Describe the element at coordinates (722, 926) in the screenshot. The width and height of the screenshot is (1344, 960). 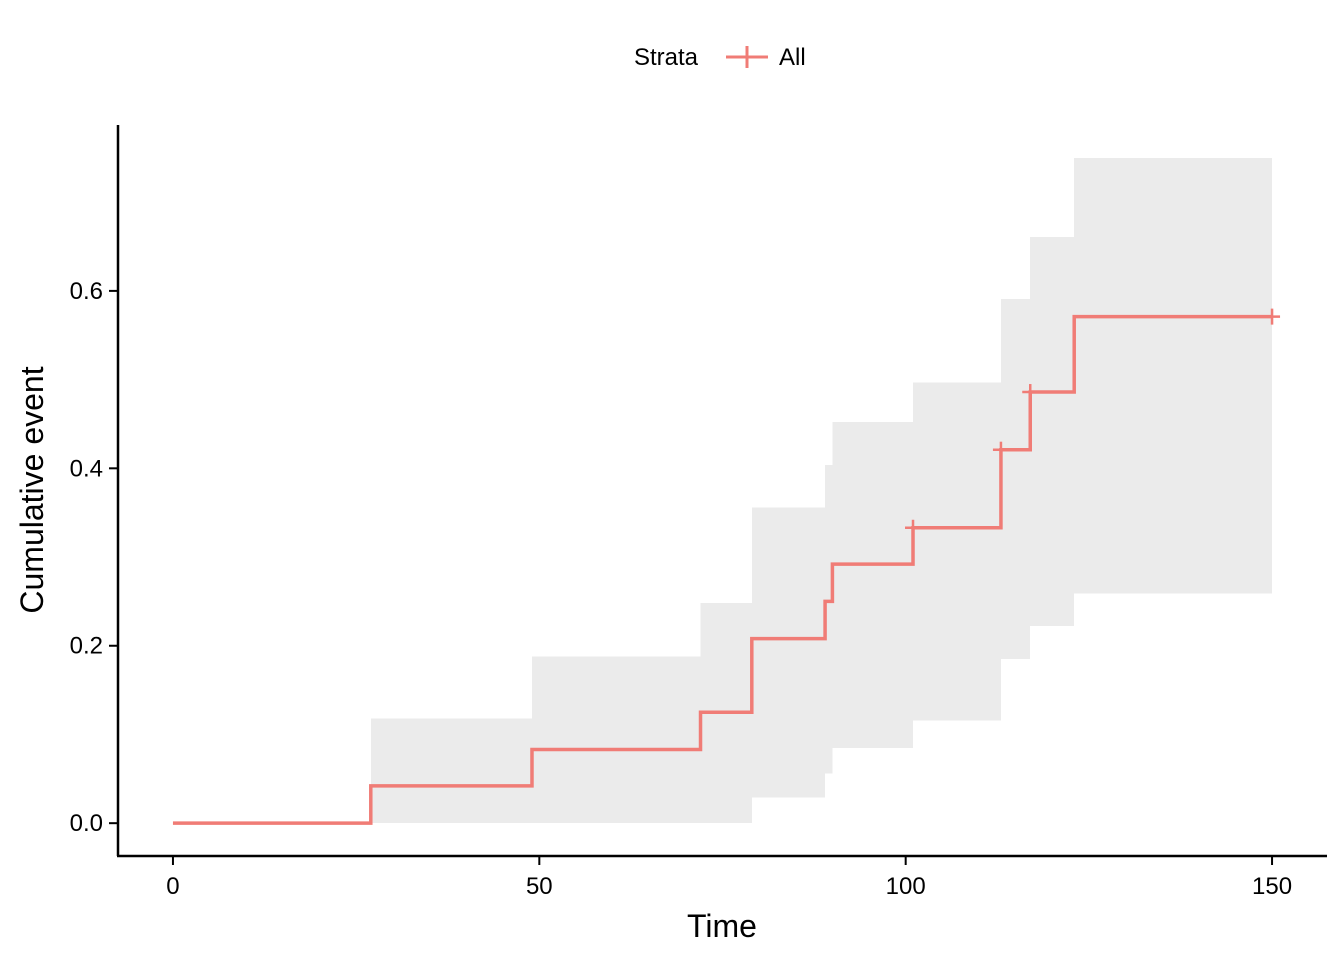
I see `x-axis-title: Time` at that location.